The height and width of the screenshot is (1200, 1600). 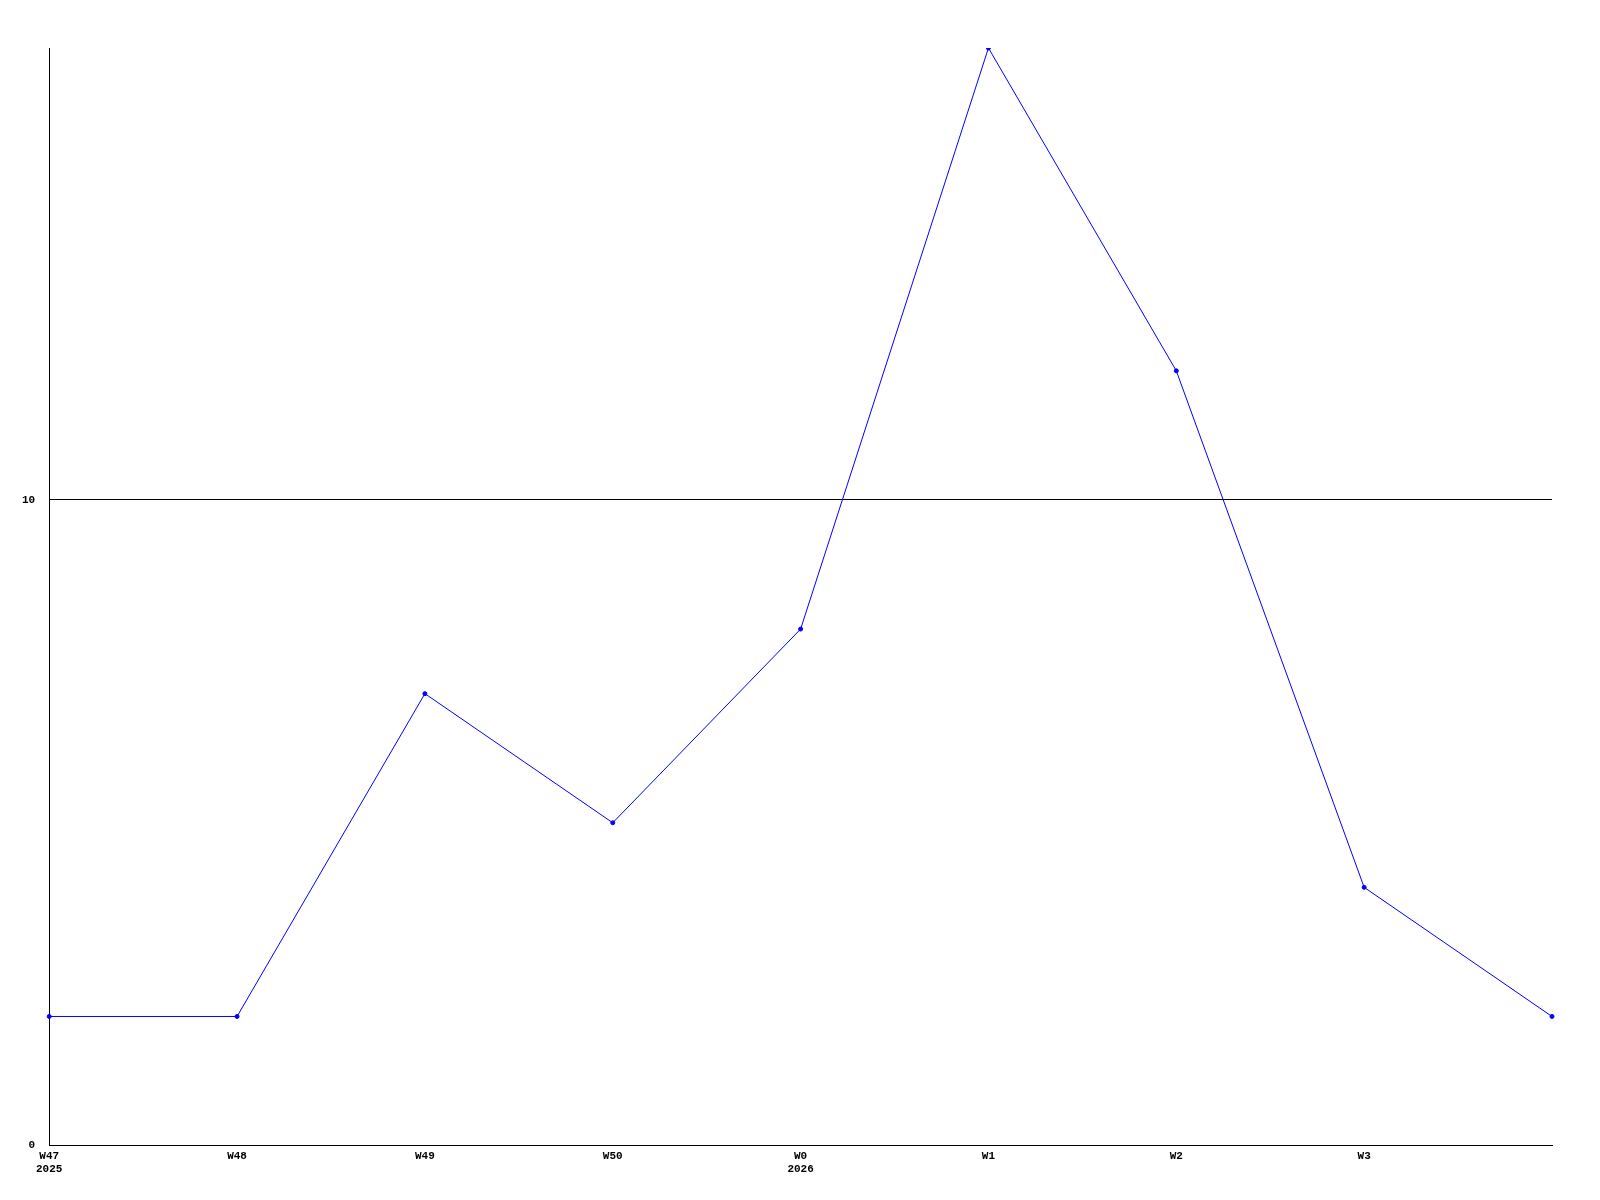 I want to click on x-tick-label: W0 2026, so click(x=800, y=1162).